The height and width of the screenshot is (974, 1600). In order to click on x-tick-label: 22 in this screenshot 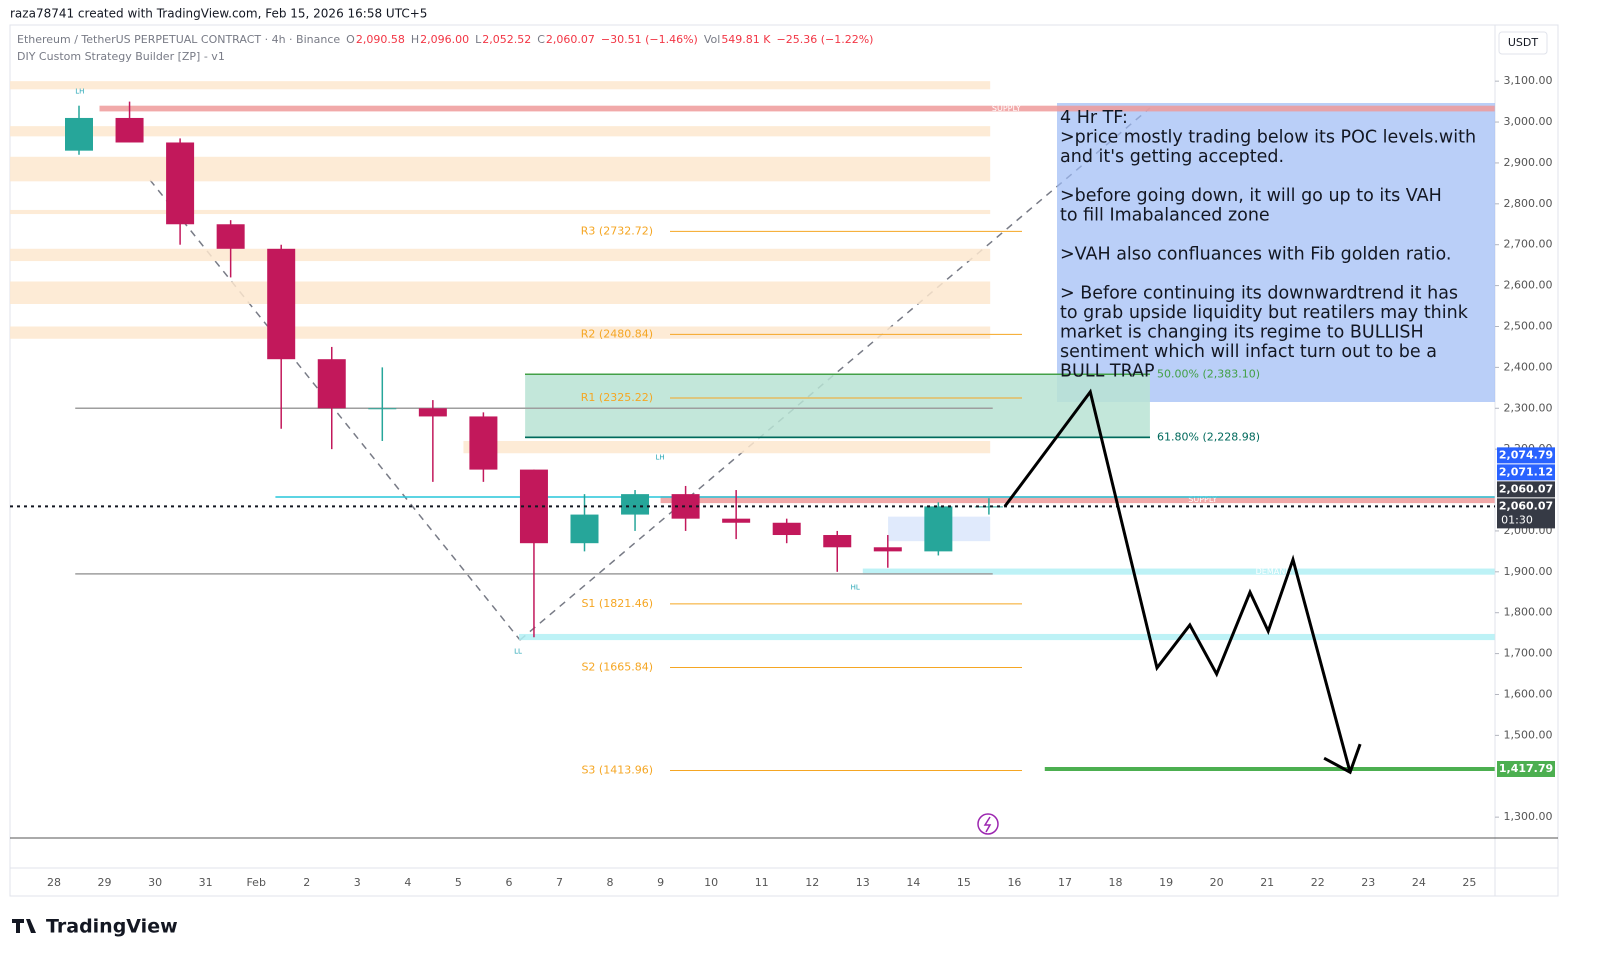, I will do `click(1318, 882)`.